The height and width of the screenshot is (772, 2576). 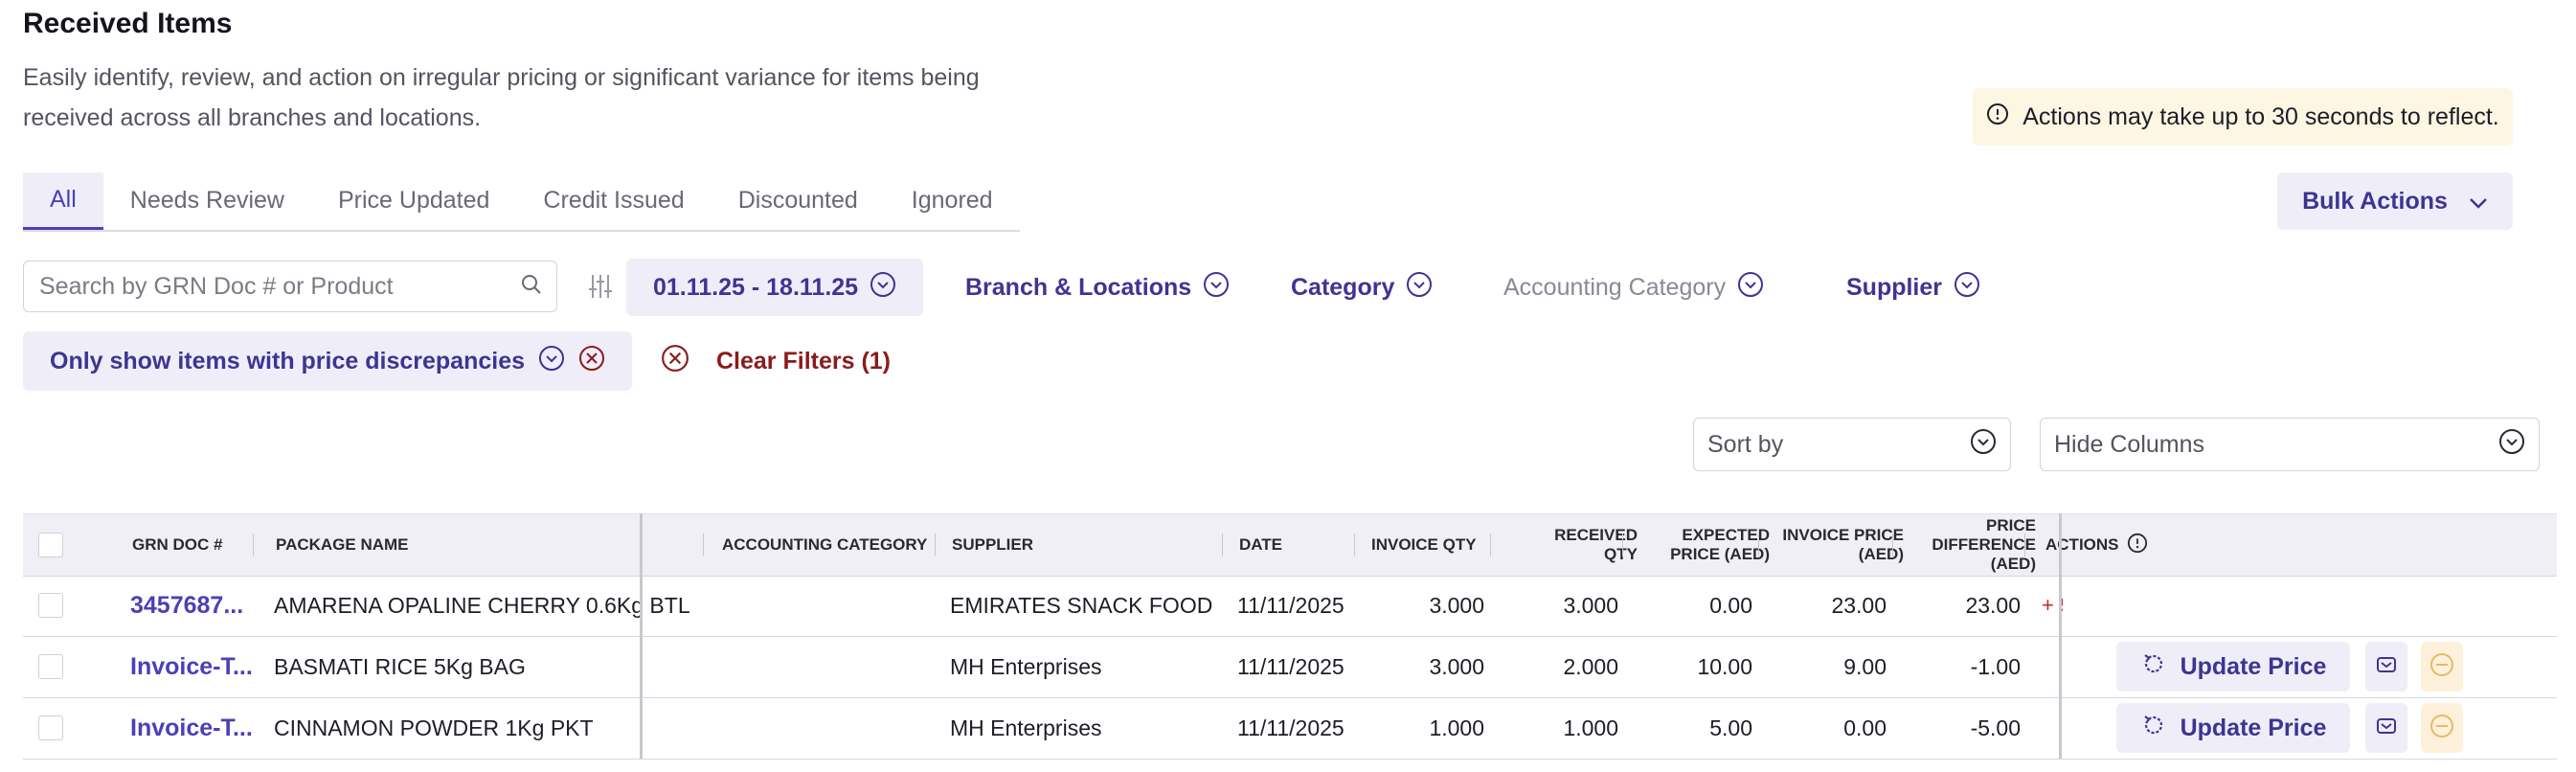 What do you see at coordinates (1995, 666) in the screenshot?
I see `price-difference-cell: -1.00` at bounding box center [1995, 666].